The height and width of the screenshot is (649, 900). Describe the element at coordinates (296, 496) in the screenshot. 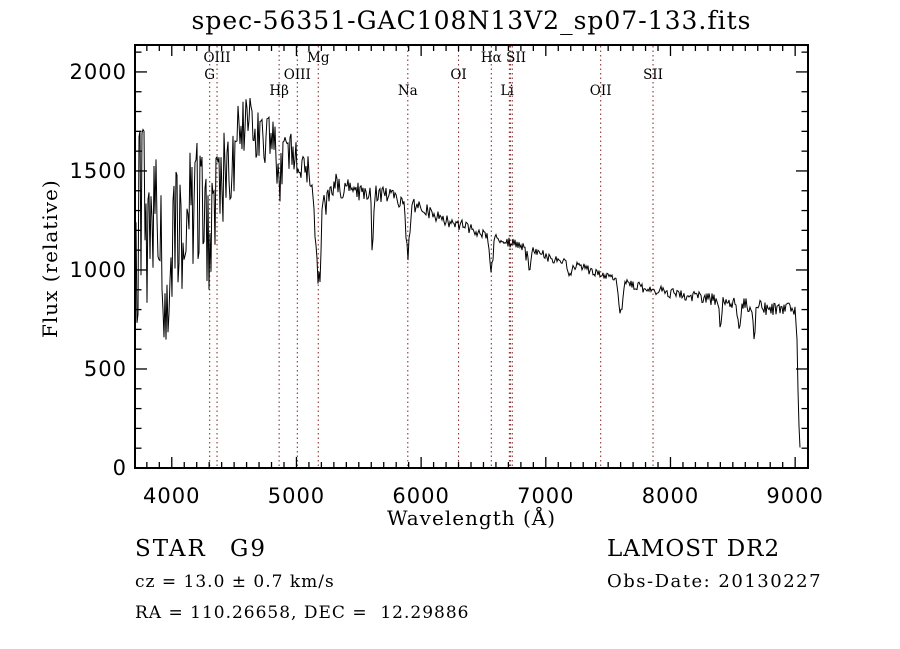

I see `x-tick-label: 5000` at that location.